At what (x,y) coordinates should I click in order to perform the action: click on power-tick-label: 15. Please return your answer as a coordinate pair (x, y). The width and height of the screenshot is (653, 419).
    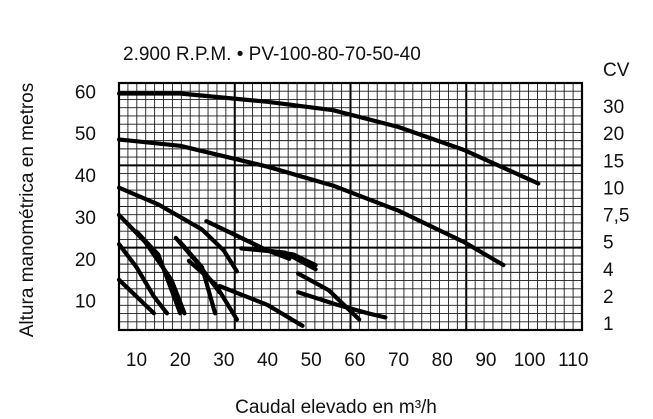
    Looking at the image, I should click on (613, 161).